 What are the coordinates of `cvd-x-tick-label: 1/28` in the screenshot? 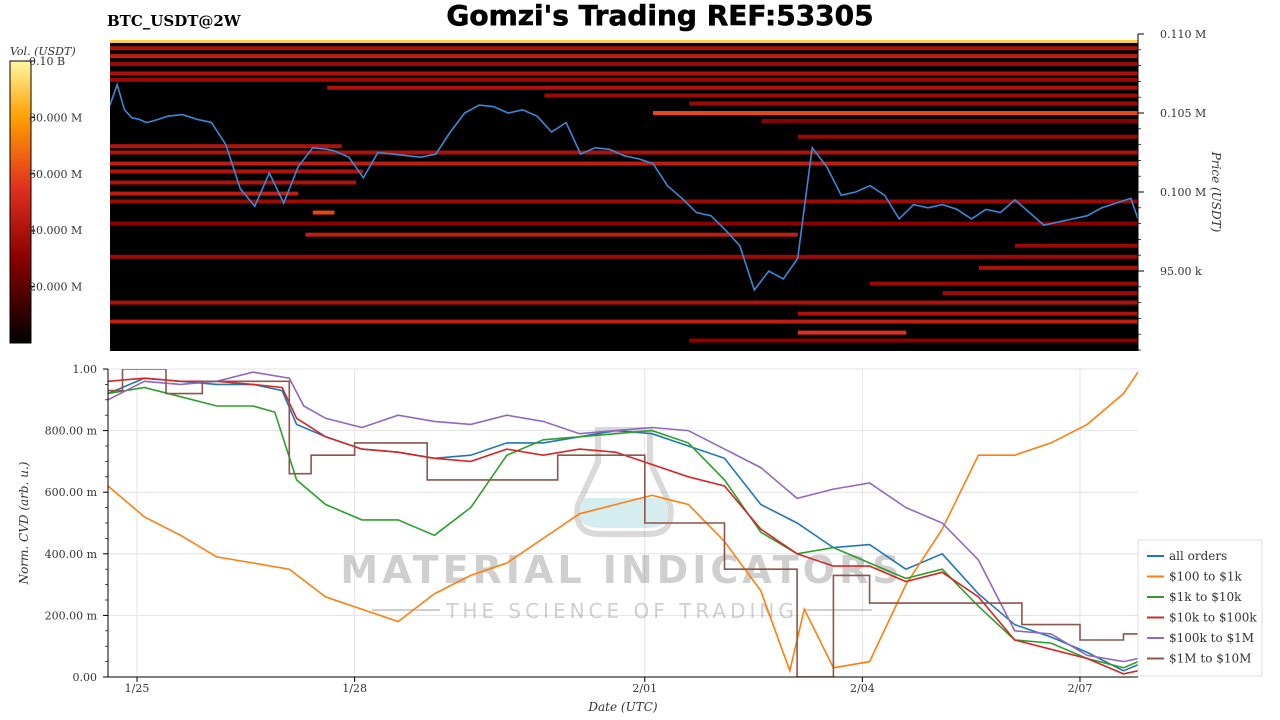 It's located at (354, 688).